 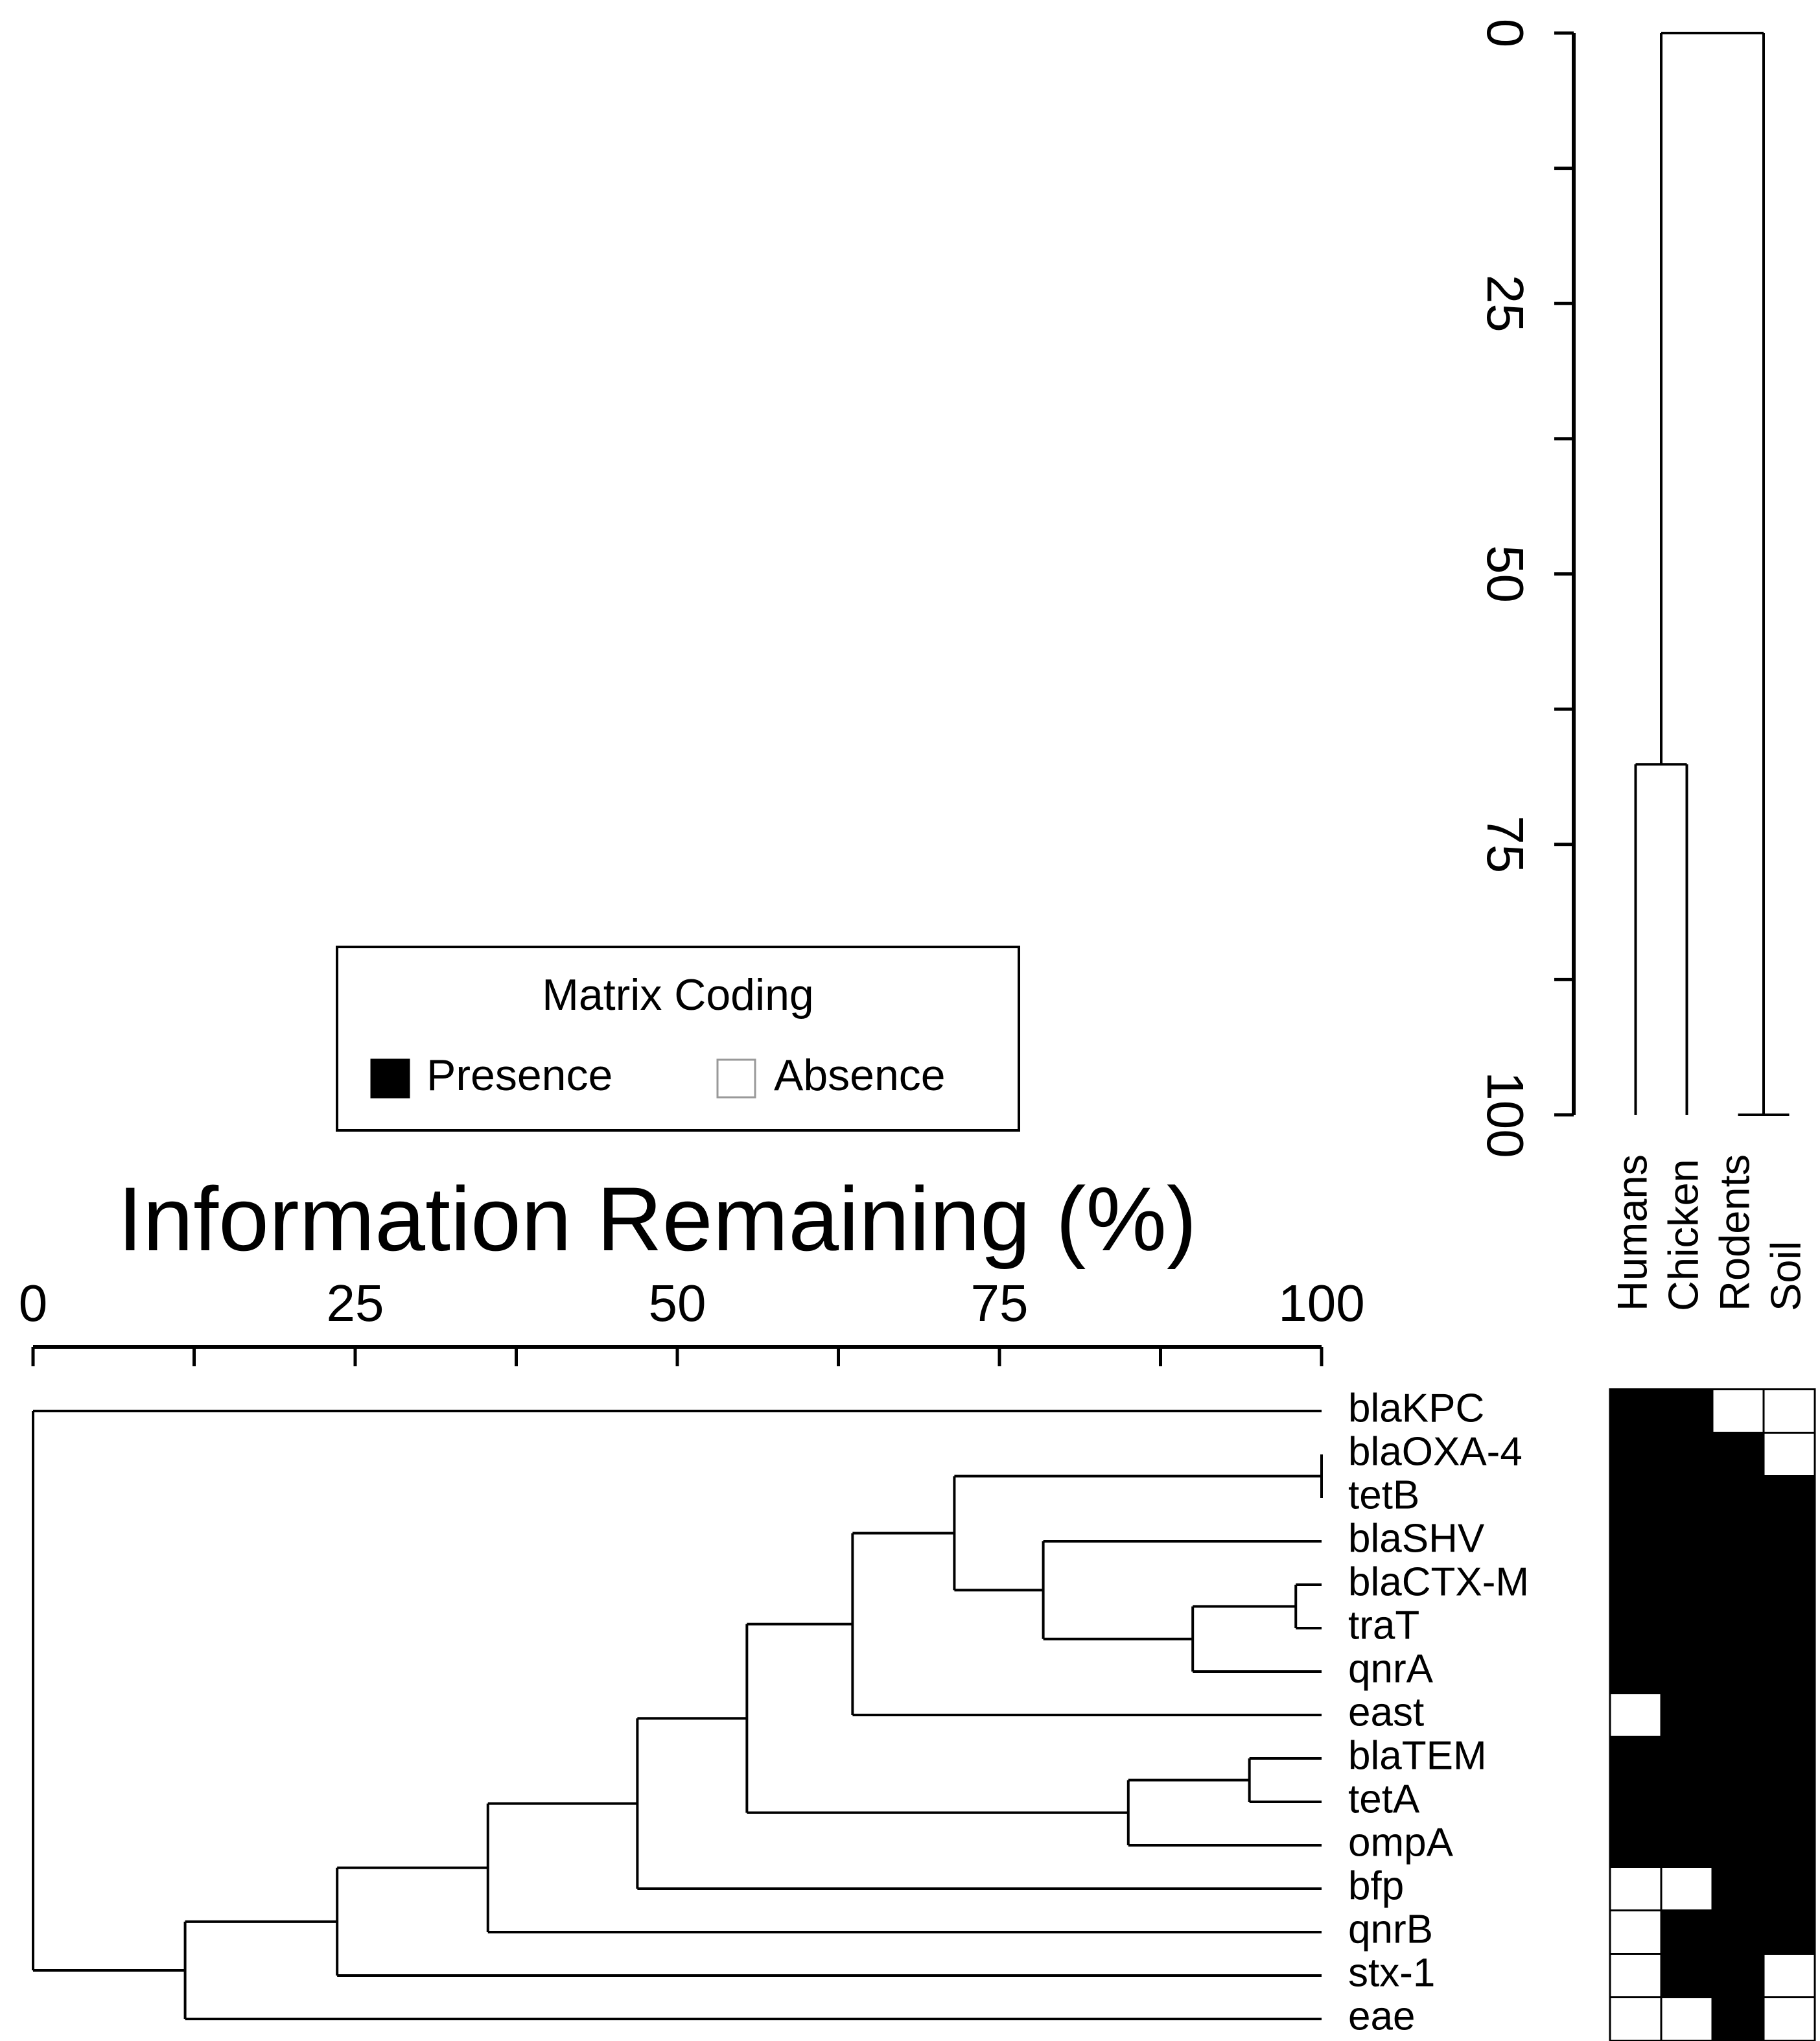 What do you see at coordinates (1416, 1408) in the screenshot?
I see `row-label: blaKPC` at bounding box center [1416, 1408].